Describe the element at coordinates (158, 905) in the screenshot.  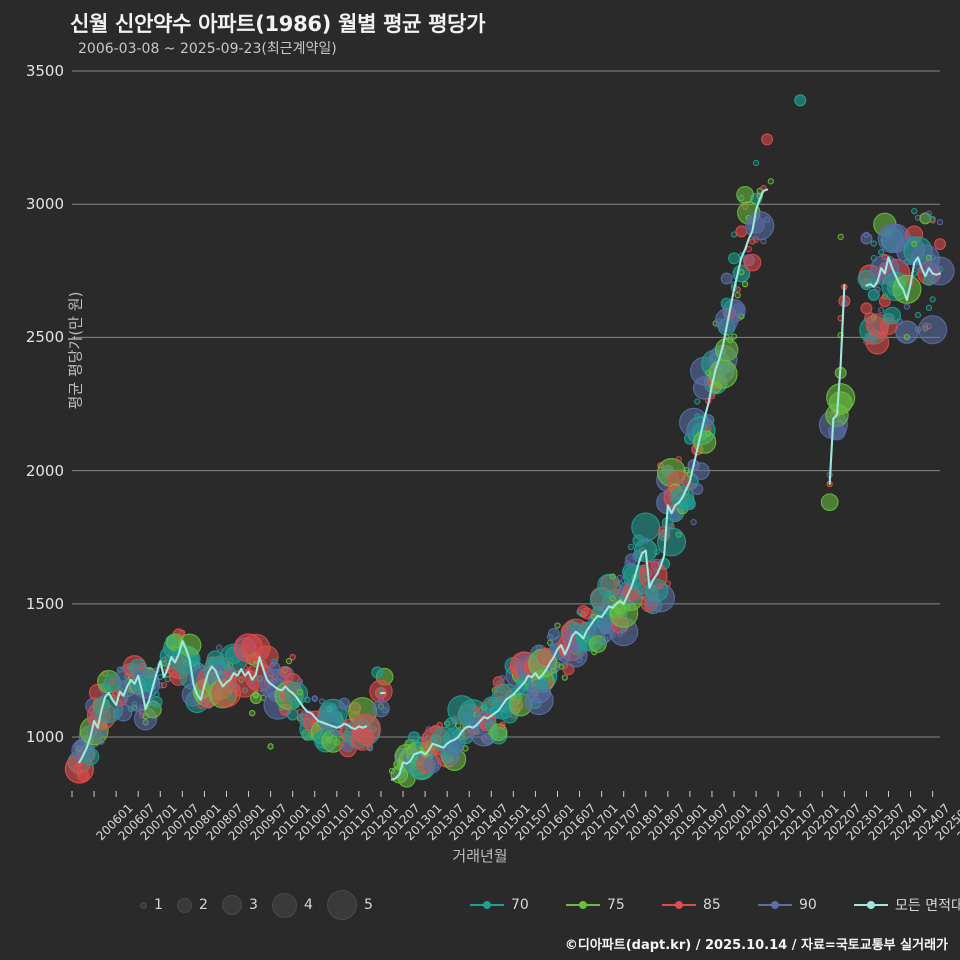
I see `legend-size-label: 1` at that location.